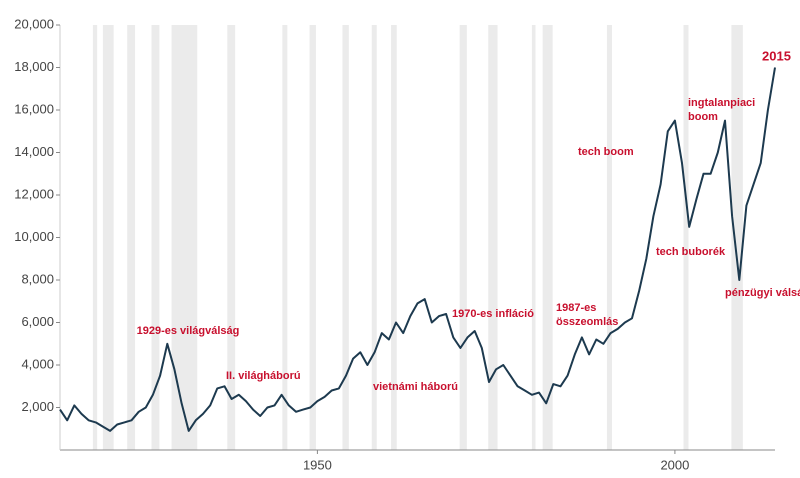  Describe the element at coordinates (606, 152) in the screenshot. I see `annotation: tech boom` at that location.